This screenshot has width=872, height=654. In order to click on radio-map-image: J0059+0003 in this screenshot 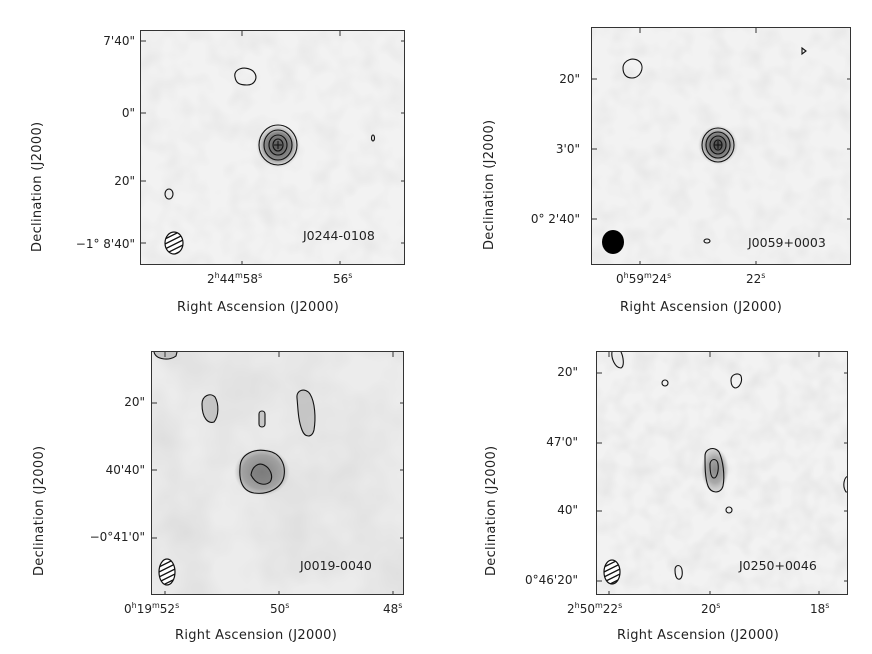, I will do `click(721, 146)`.